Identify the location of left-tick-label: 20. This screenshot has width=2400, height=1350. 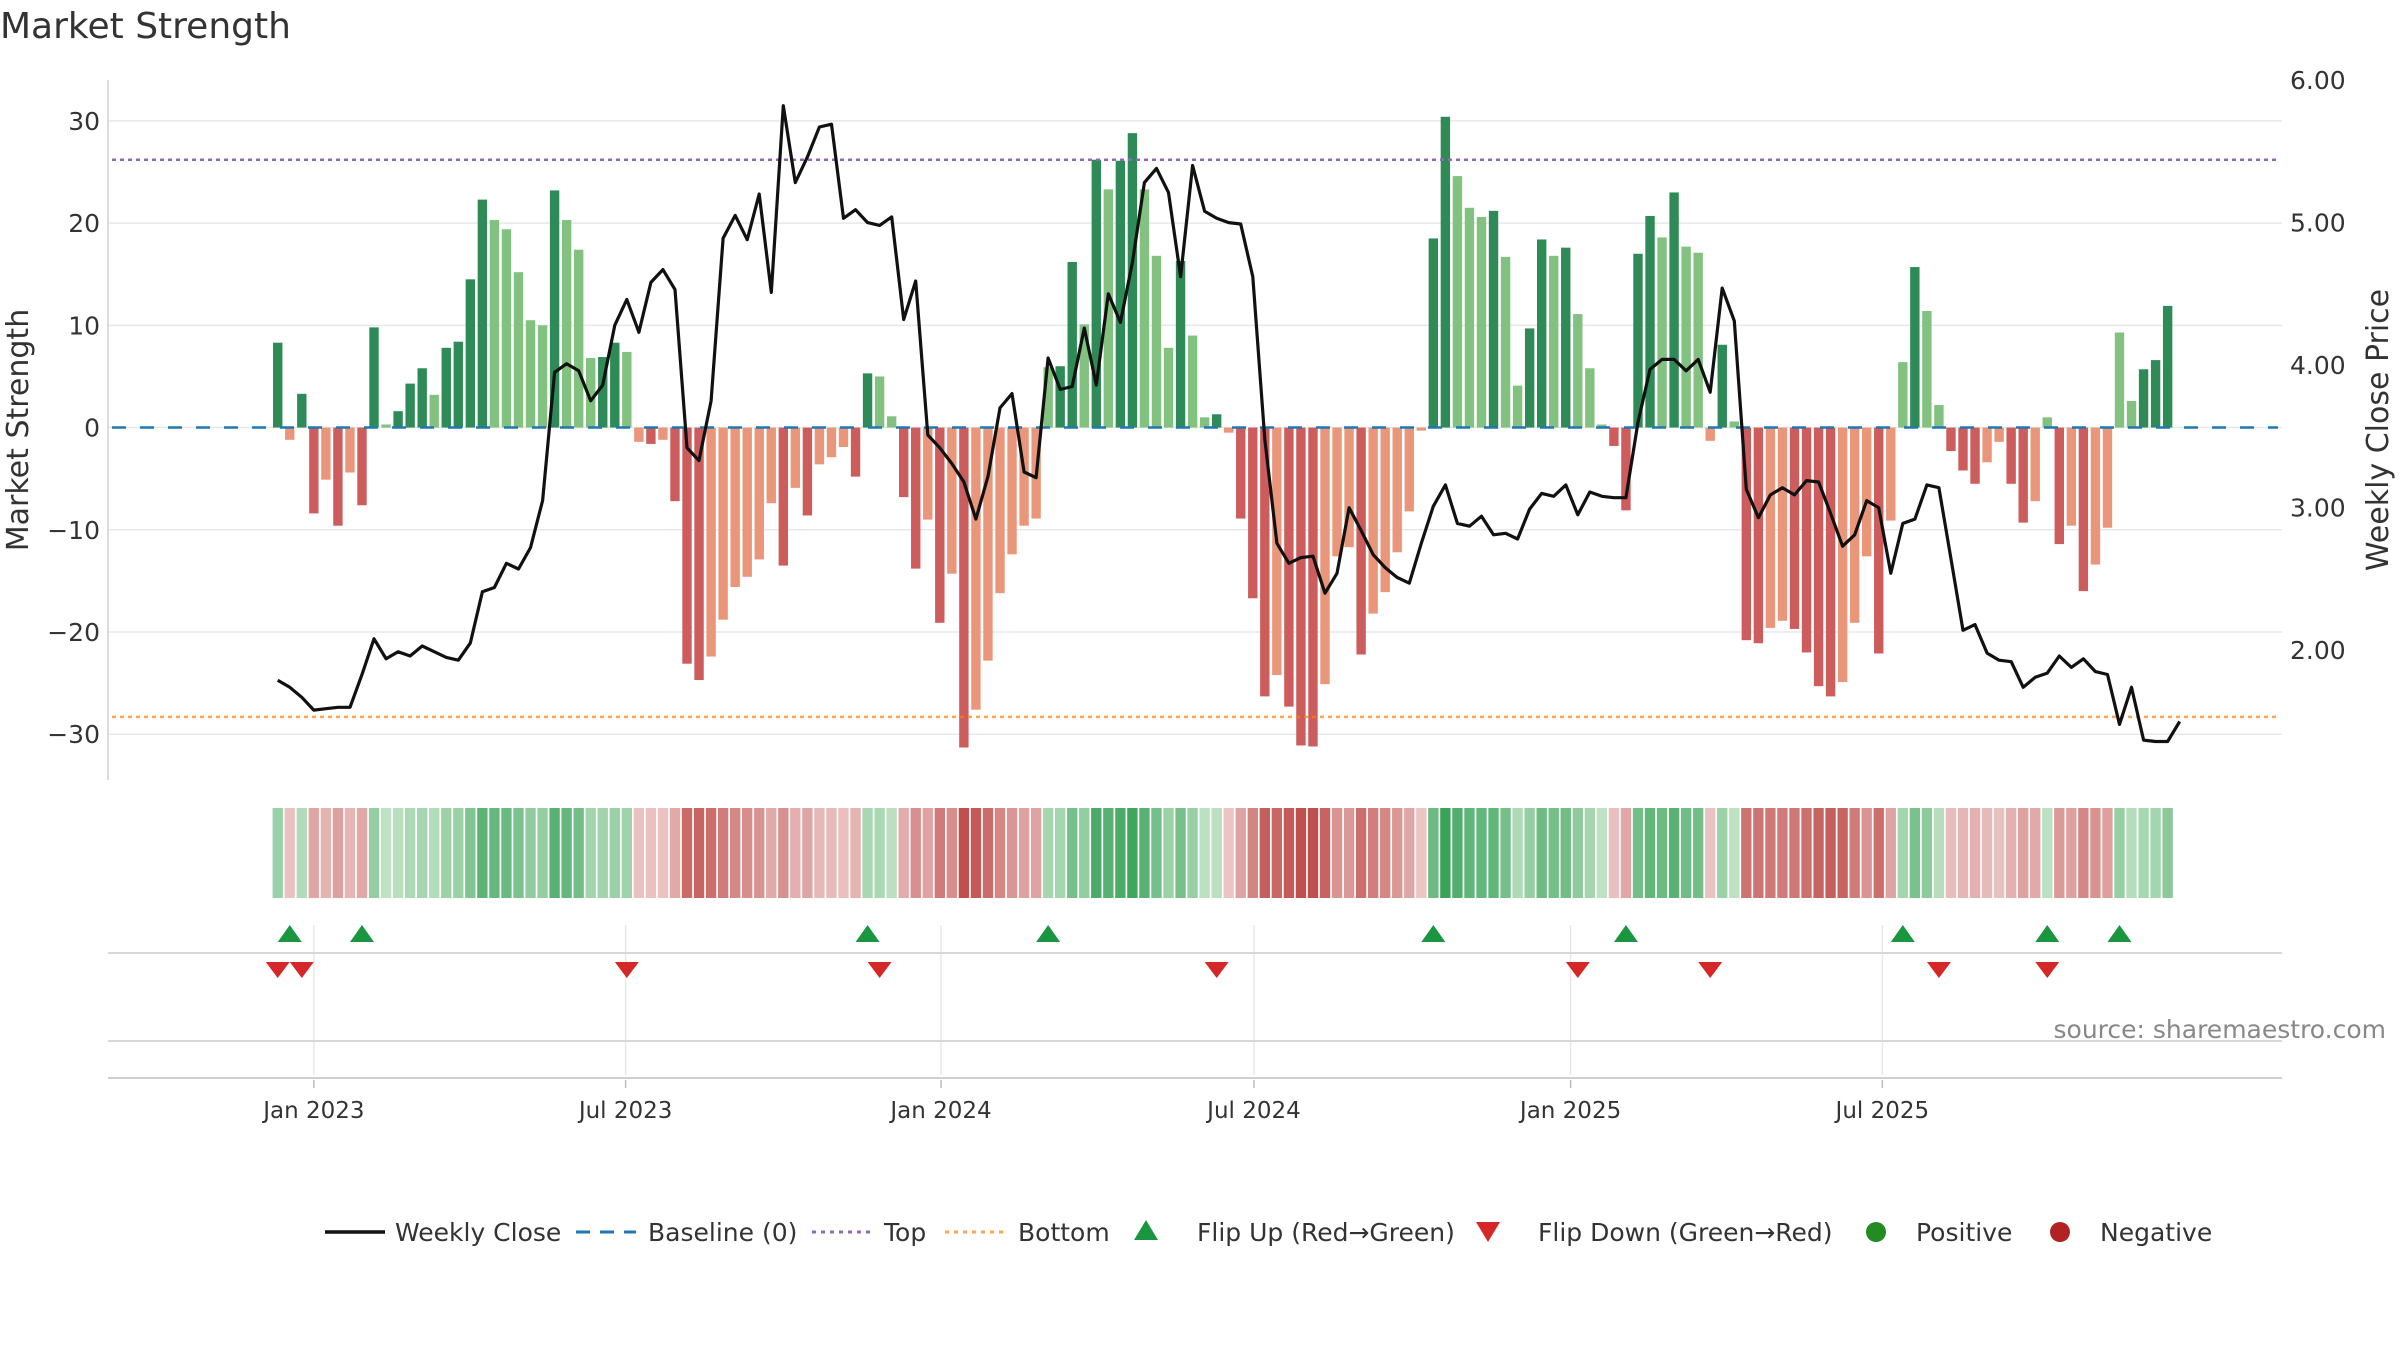
(84, 223).